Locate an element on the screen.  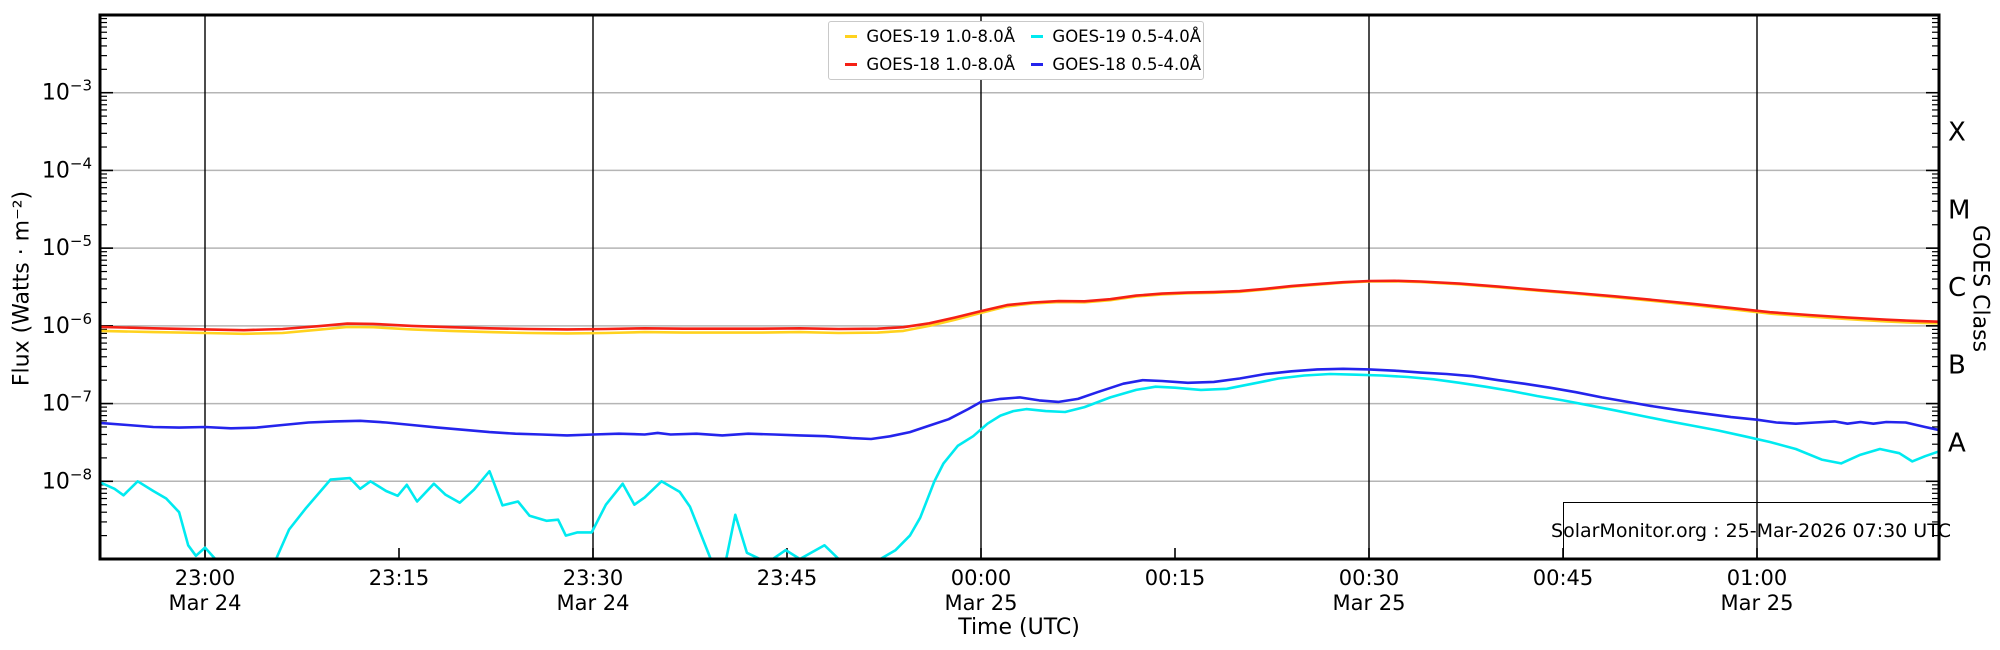
x-tick-label: 00:00 is located at coordinates (981, 578).